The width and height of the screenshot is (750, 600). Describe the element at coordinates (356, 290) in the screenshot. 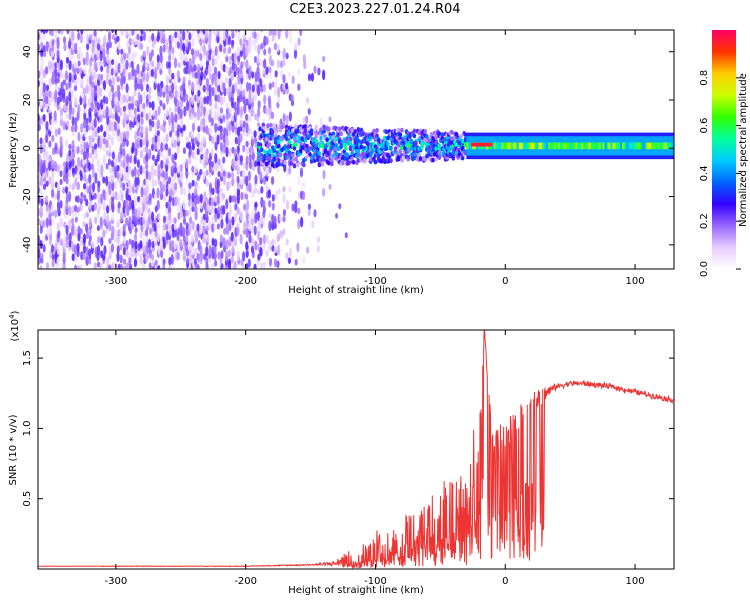

I see `spectrogram-x-axis-label: Height of straight line (km)` at that location.